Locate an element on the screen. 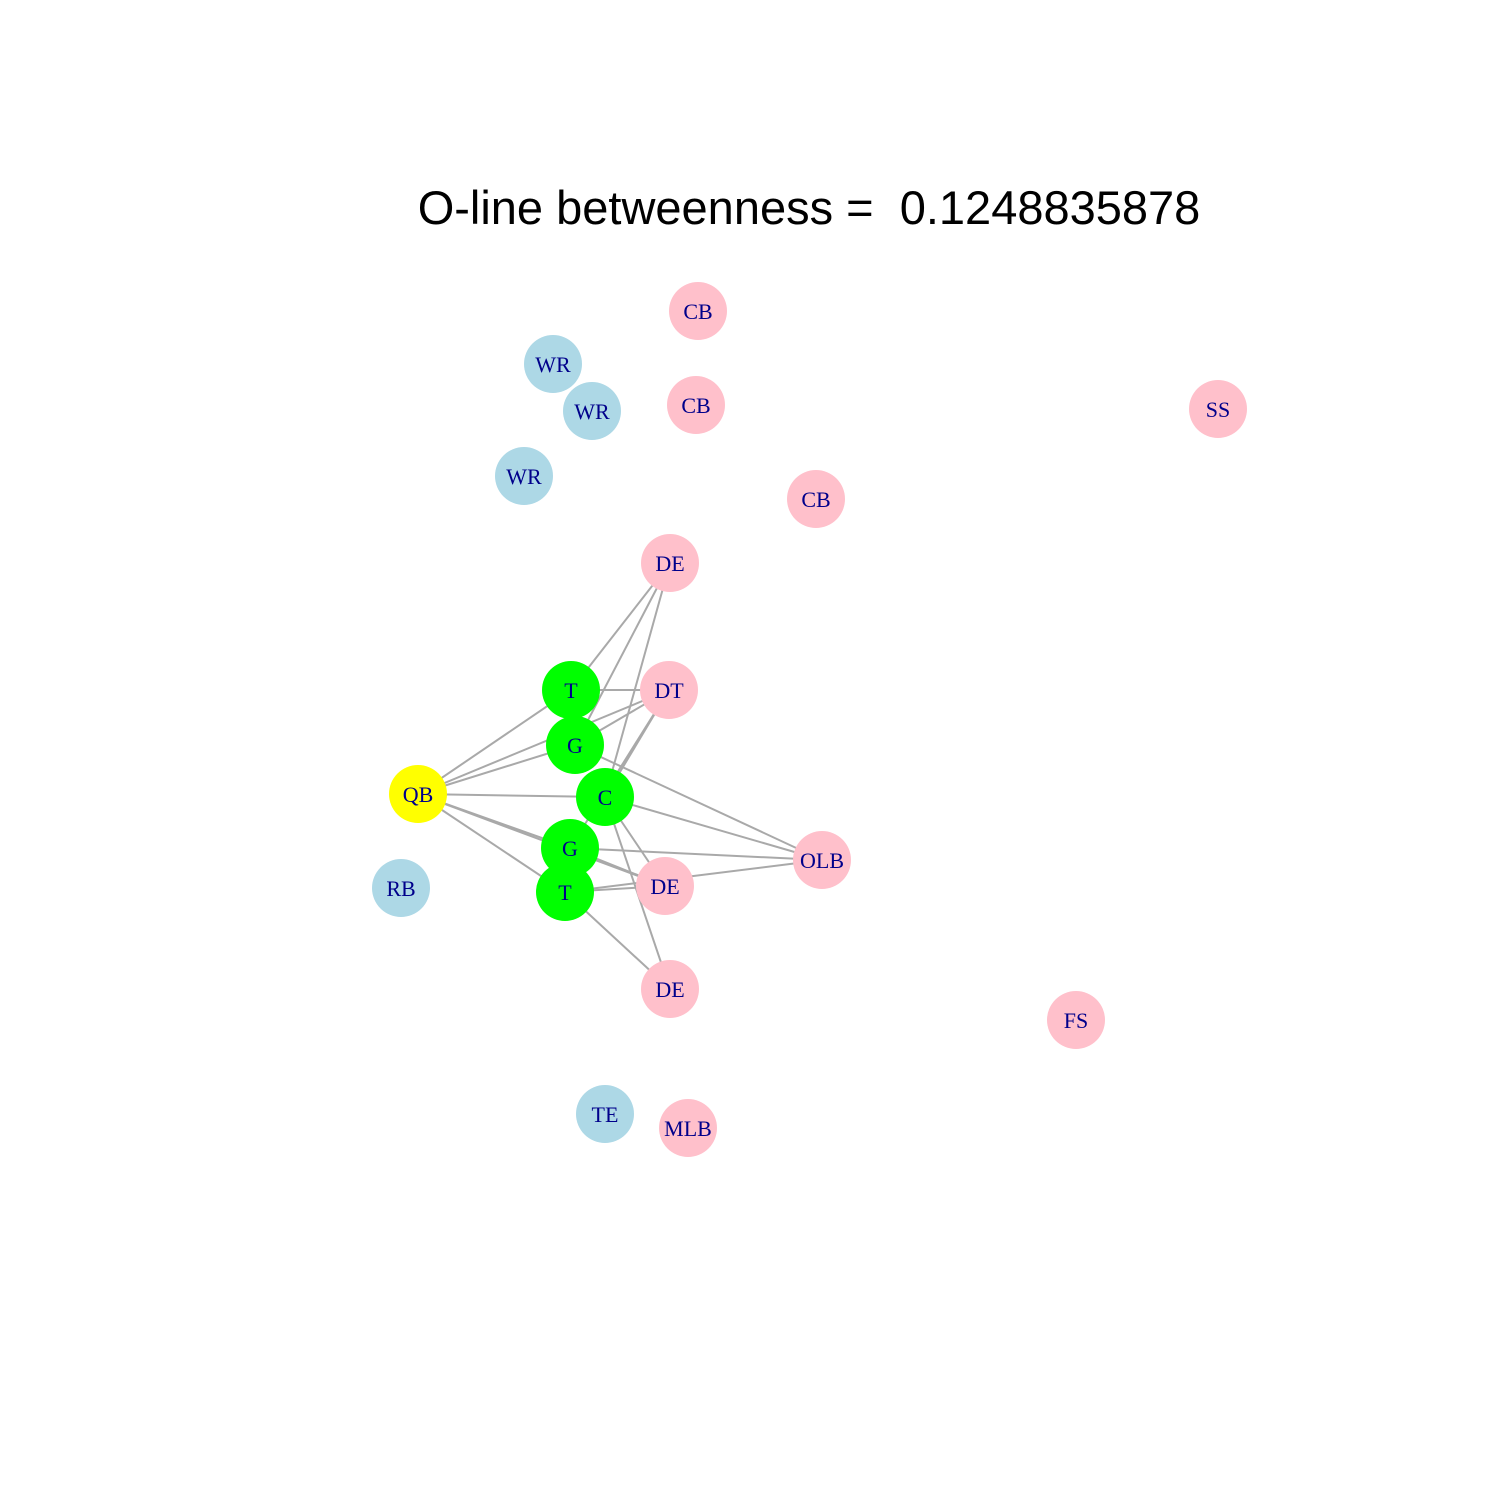  node-wr3: WR is located at coordinates (524, 476).